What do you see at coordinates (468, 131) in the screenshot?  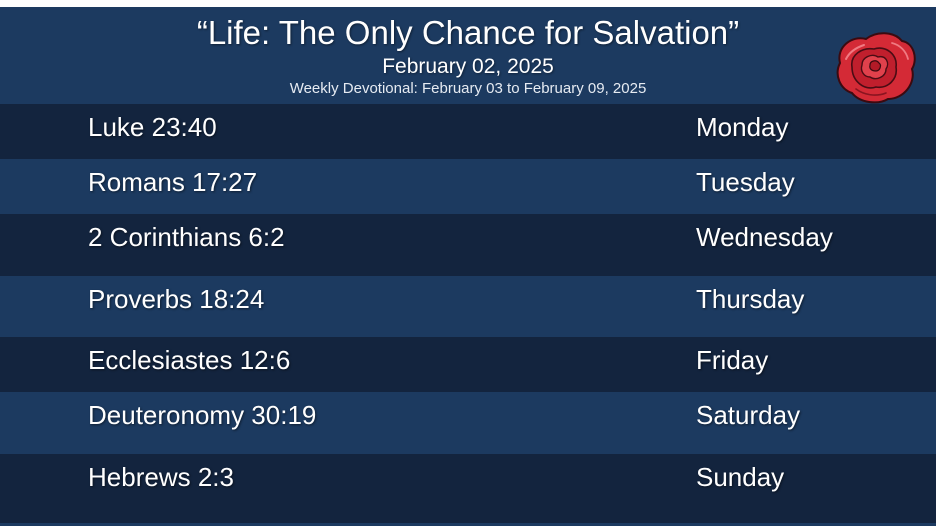 I see `list-item: Luke 23:40 Monday` at bounding box center [468, 131].